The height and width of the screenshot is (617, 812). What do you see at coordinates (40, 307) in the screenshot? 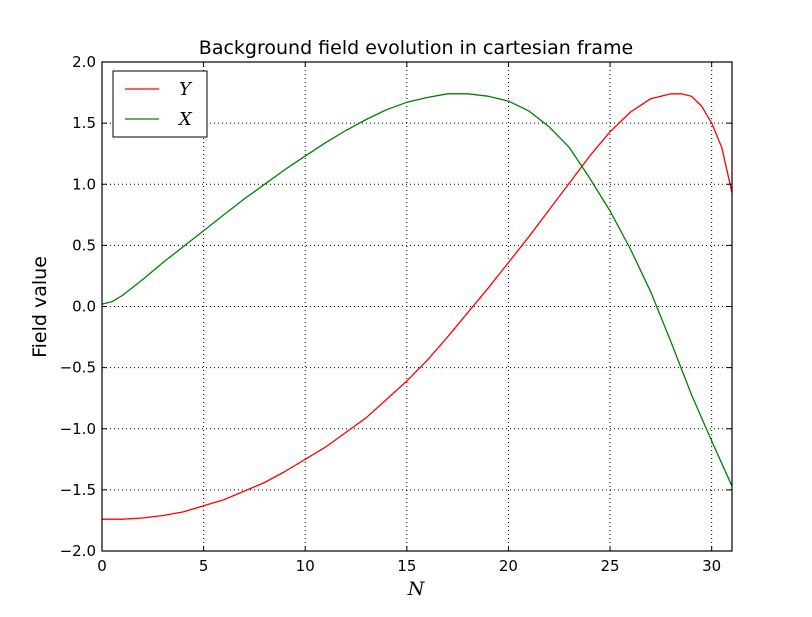
I see `y-axis-title: Field value` at bounding box center [40, 307].